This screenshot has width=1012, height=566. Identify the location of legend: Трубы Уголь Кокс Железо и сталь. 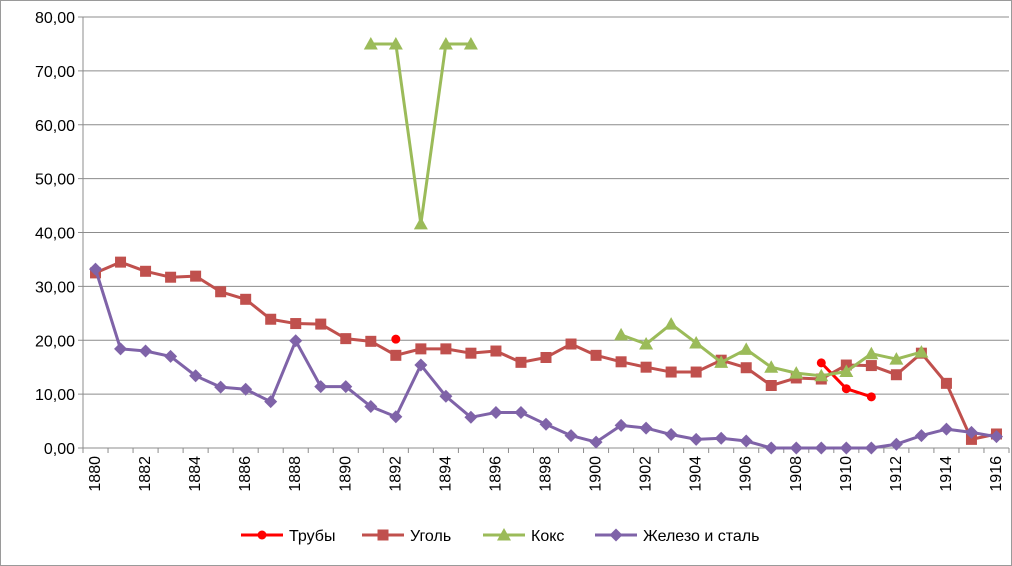
(500, 536).